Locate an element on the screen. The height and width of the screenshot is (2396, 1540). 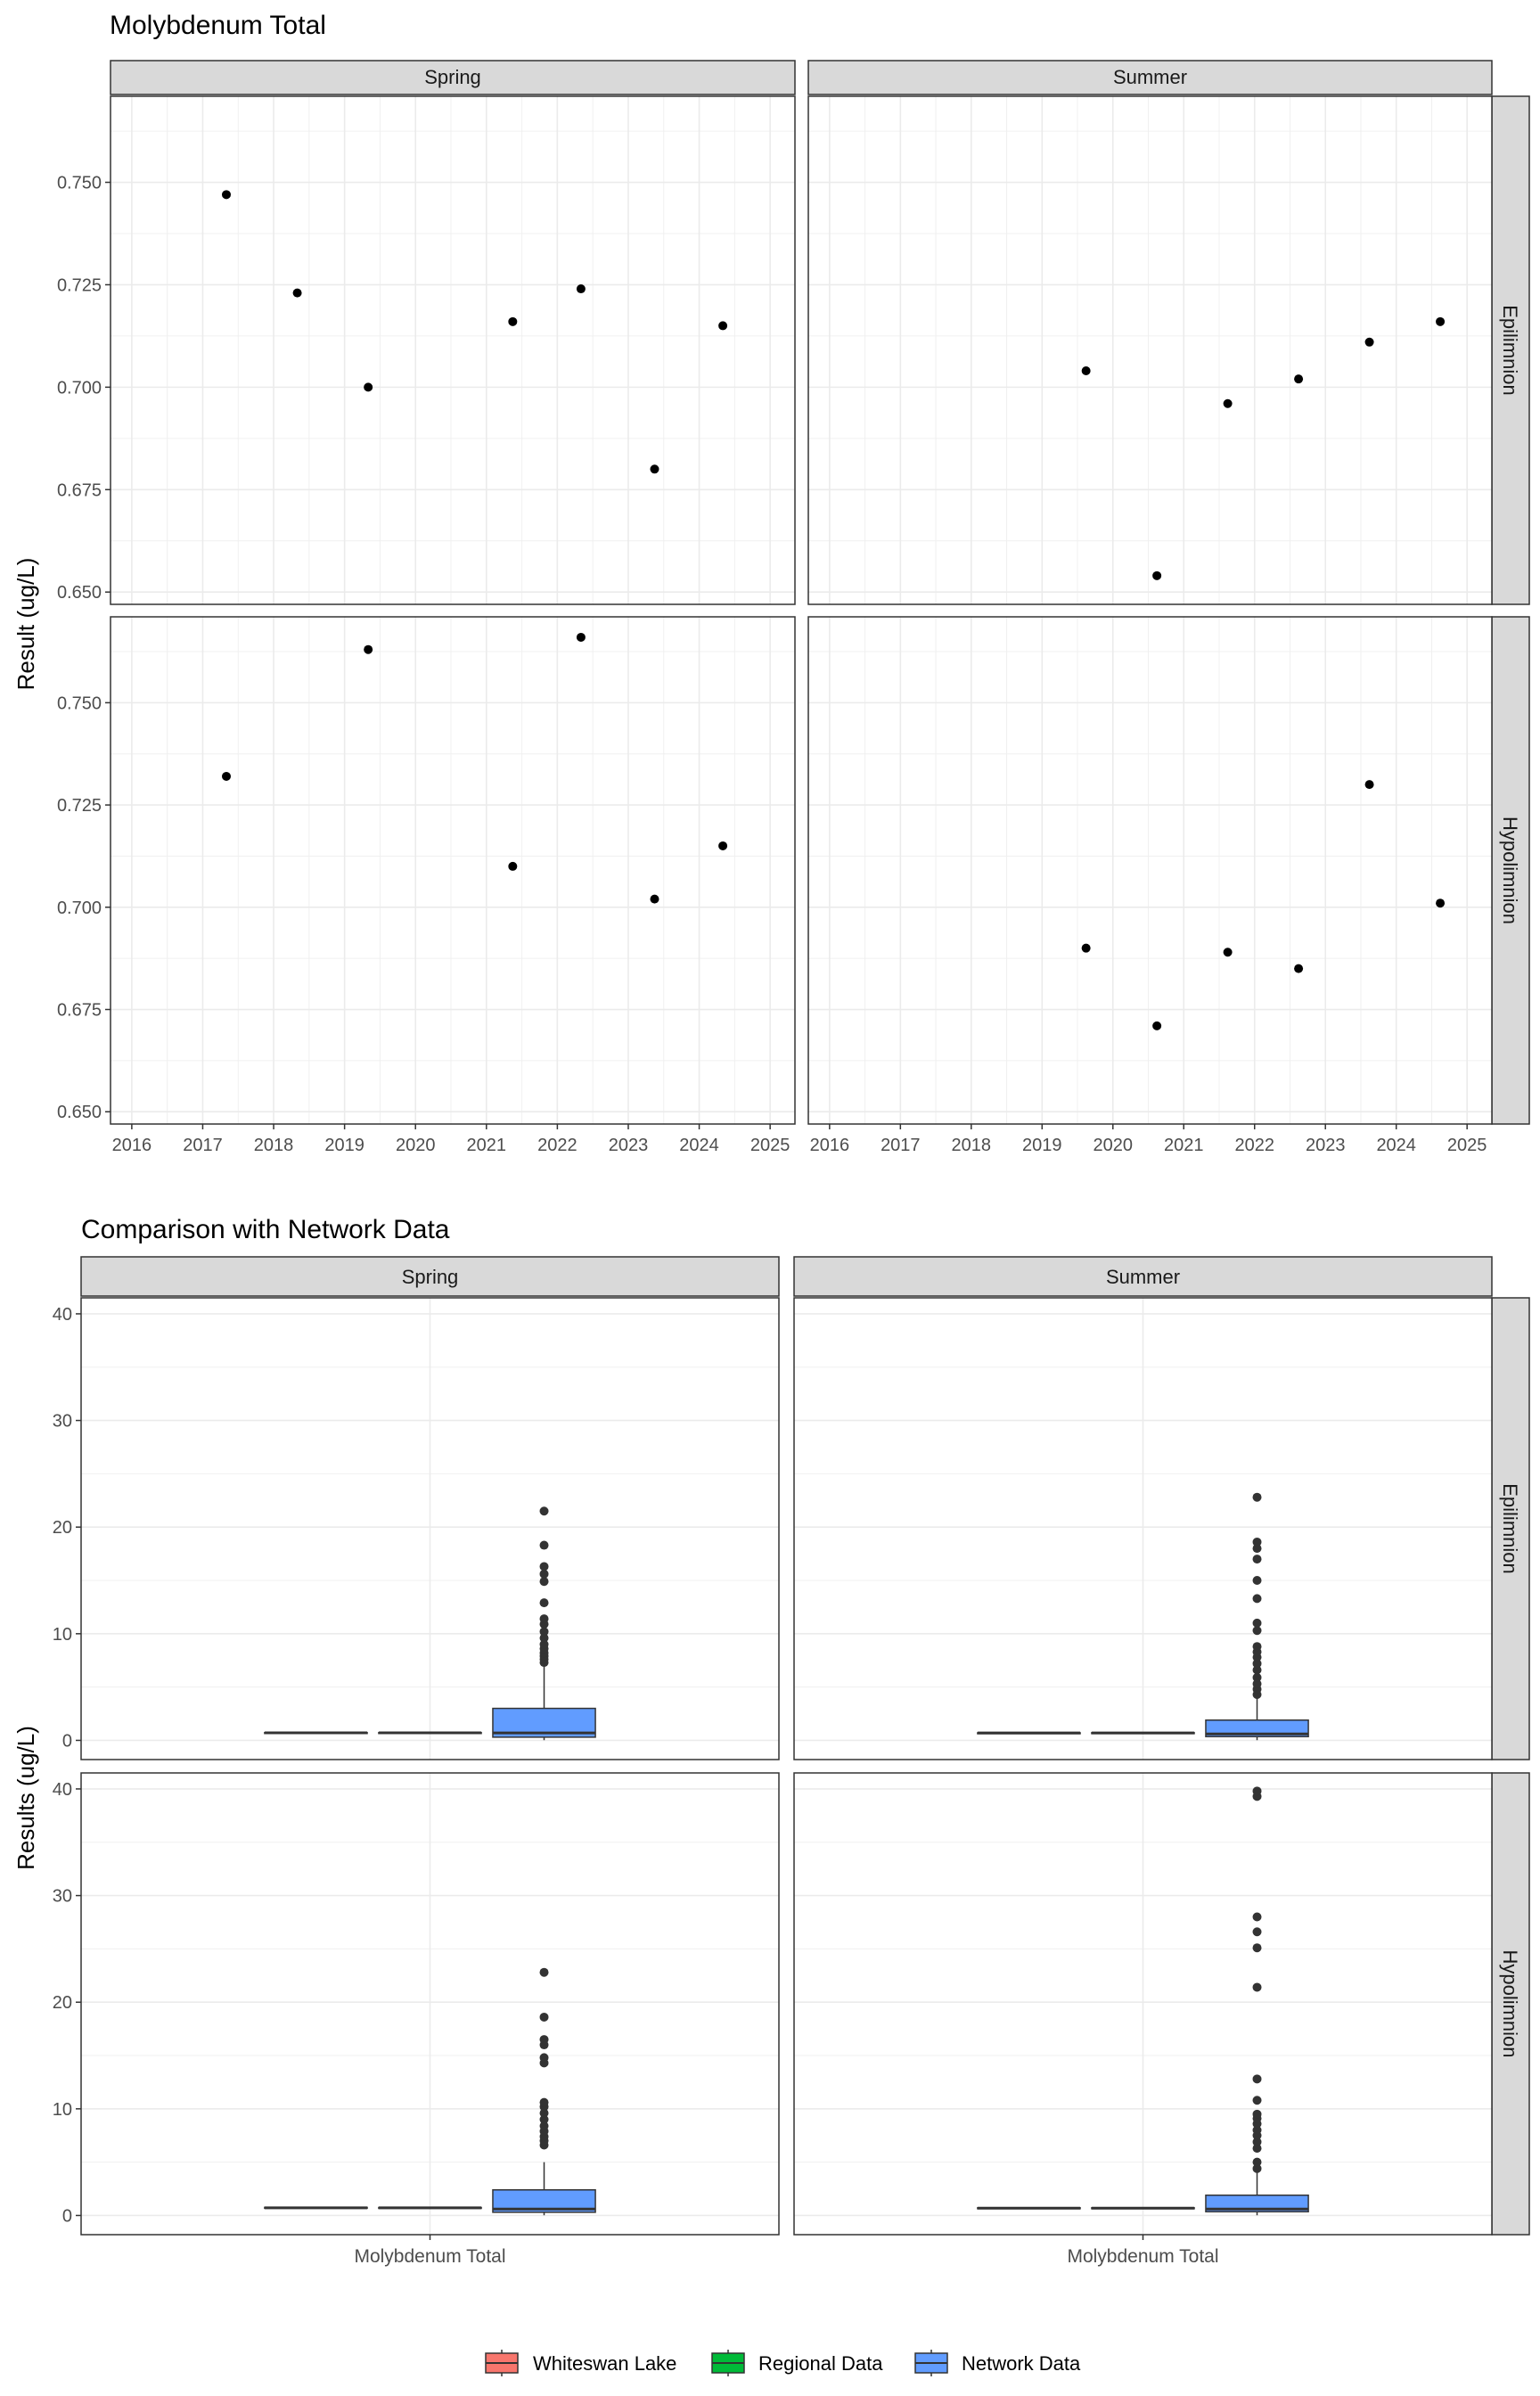
facet-label-row: Epilimnion is located at coordinates (1510, 351).